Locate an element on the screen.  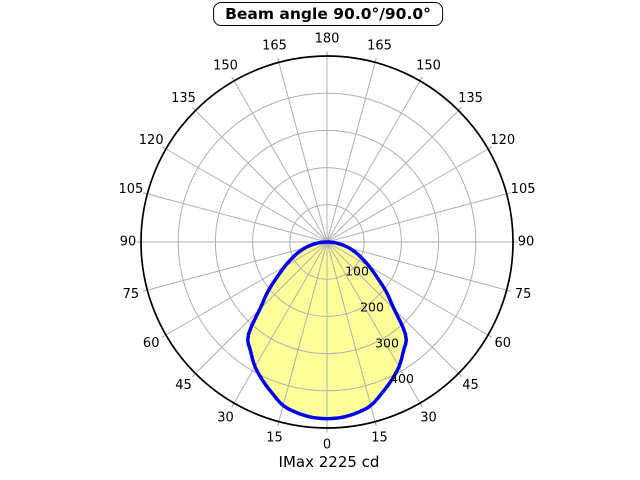
angle-label-165-right: 165 is located at coordinates (379, 45).